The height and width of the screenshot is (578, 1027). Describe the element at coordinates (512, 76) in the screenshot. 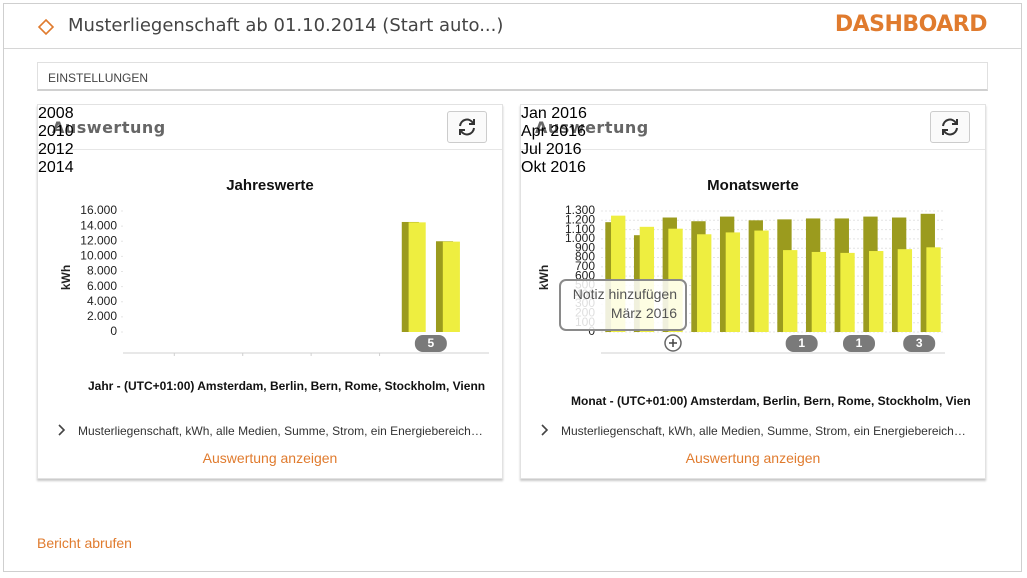

I see `settings-bar: EINSTELLUNGEN` at that location.